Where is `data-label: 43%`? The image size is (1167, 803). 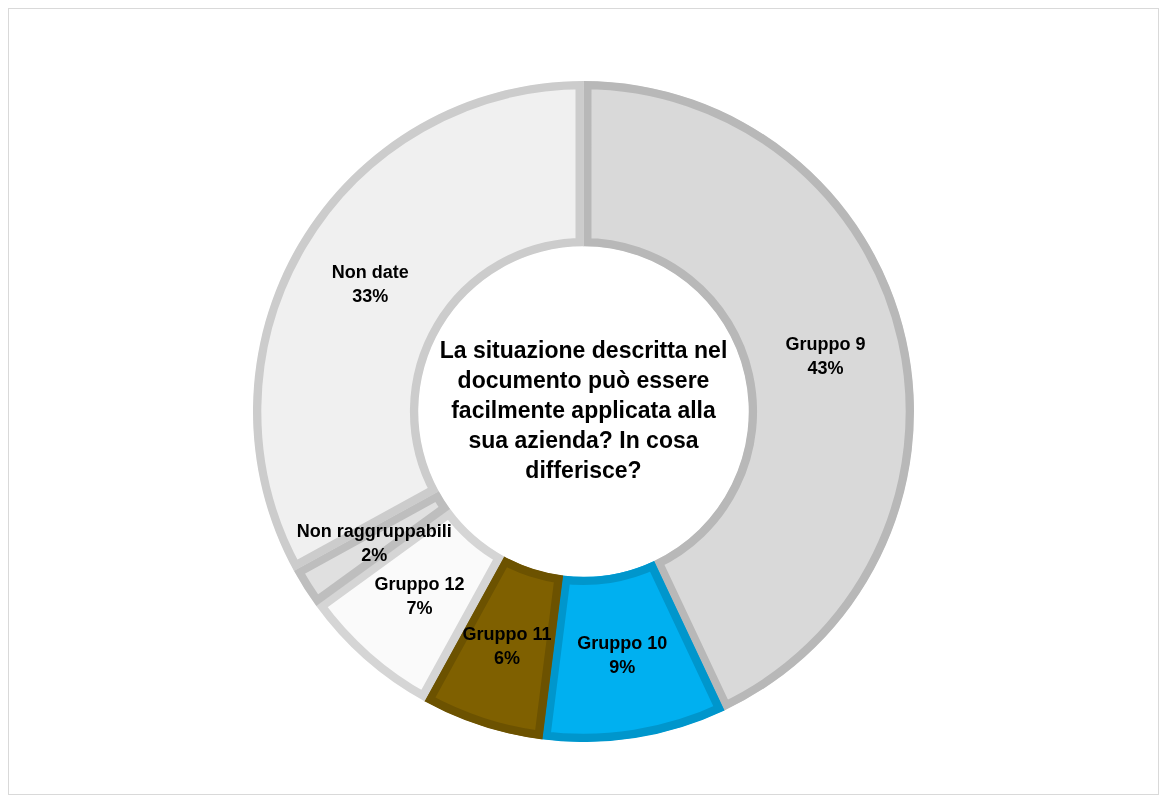 data-label: 43% is located at coordinates (825, 368).